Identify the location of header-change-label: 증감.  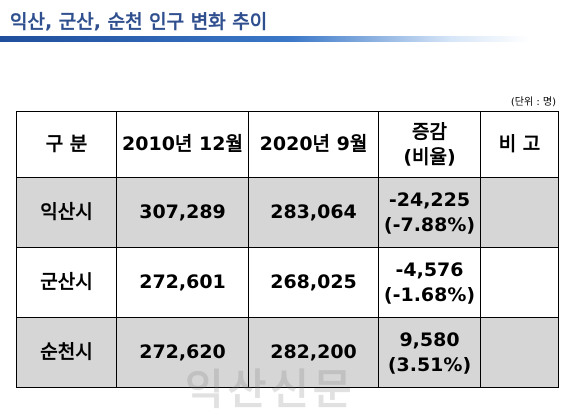
(429, 131).